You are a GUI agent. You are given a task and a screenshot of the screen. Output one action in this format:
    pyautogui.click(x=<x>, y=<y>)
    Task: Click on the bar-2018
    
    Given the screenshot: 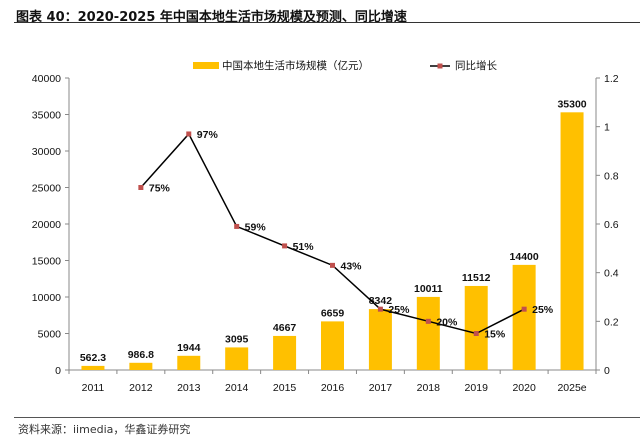 What is the action you would take?
    pyautogui.click(x=428, y=333)
    